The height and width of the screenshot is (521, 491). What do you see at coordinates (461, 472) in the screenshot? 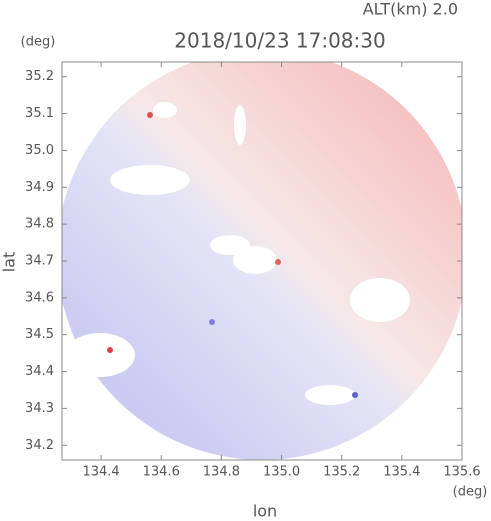
I see `x-tick-label: 135.6` at bounding box center [461, 472].